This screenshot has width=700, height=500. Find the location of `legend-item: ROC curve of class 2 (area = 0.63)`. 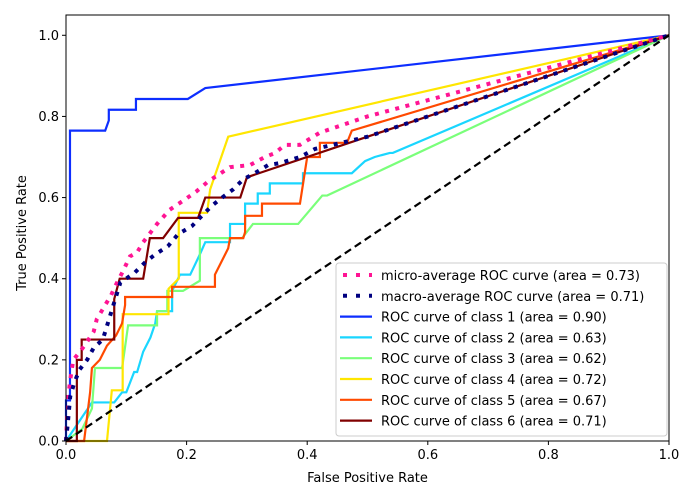

legend-item: ROC curve of class 2 (area = 0.63) is located at coordinates (473, 338).